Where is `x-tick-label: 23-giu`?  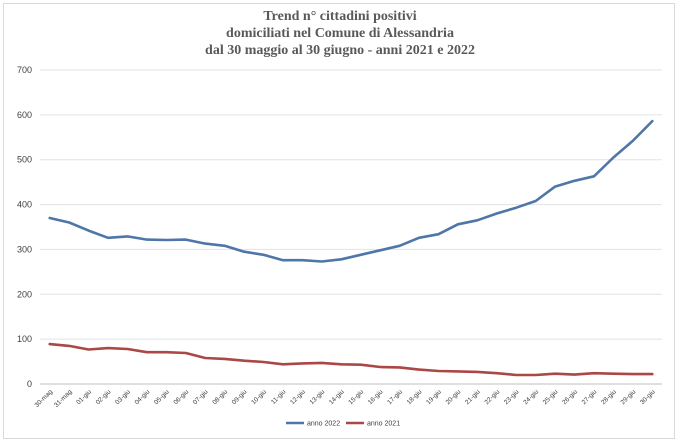 x-tick-label: 23-giu is located at coordinates (512, 397).